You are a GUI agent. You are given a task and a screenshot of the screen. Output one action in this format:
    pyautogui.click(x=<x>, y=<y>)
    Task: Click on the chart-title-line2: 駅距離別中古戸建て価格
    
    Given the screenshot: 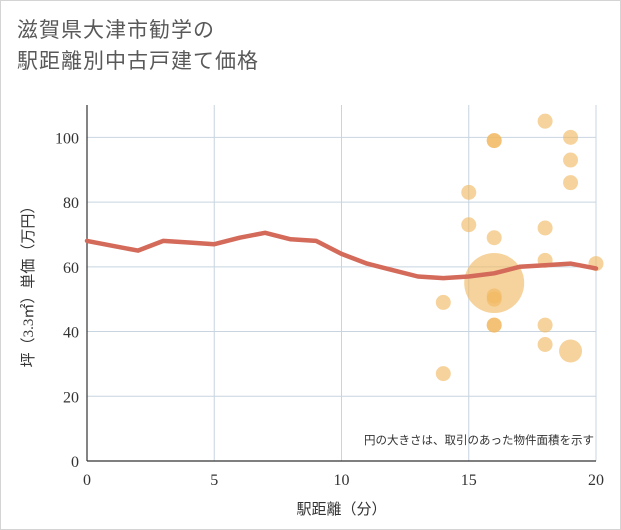 What is the action you would take?
    pyautogui.click(x=138, y=61)
    